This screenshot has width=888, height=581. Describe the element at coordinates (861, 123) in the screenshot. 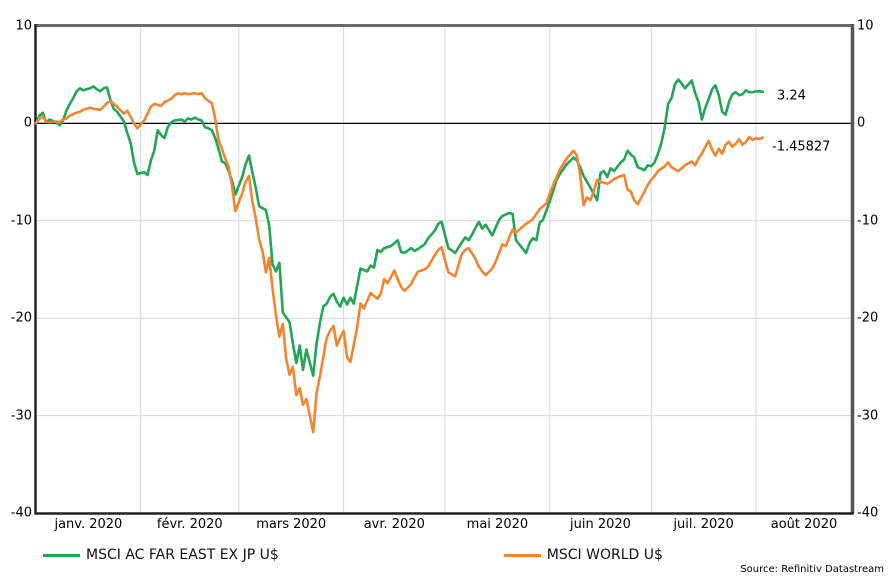

I see `y-tick-label-right: 0` at that location.